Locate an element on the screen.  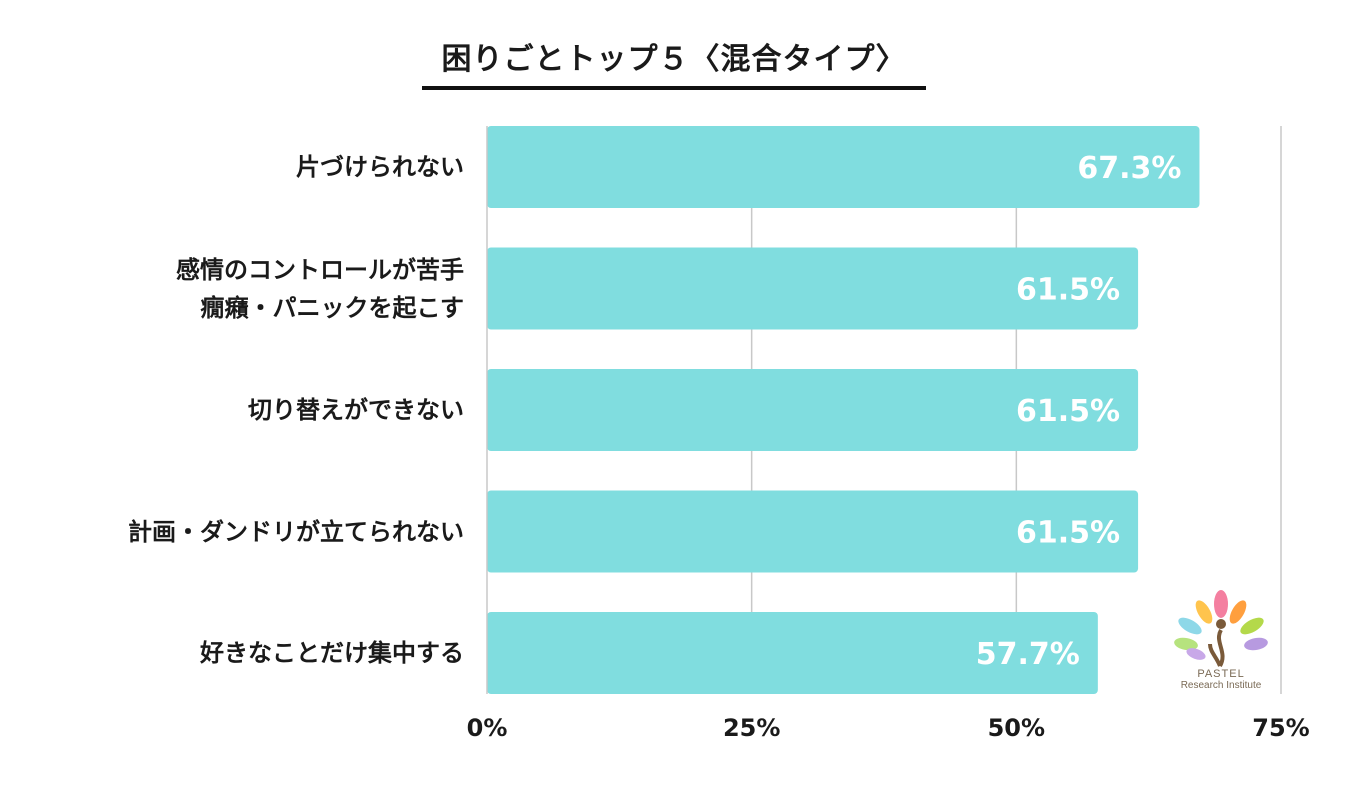
category-label: 切り替えができない is located at coordinates (244, 410).